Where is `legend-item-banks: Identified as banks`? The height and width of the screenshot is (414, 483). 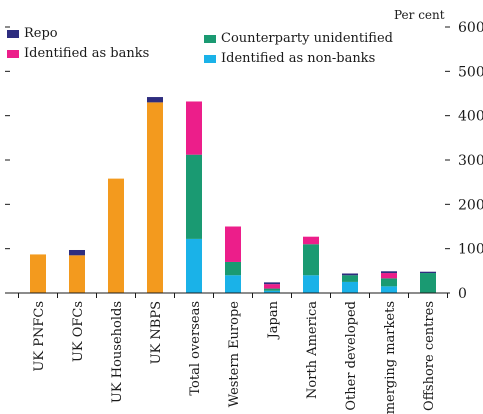
legend-item-banks: Identified as banks is located at coordinates (78, 53).